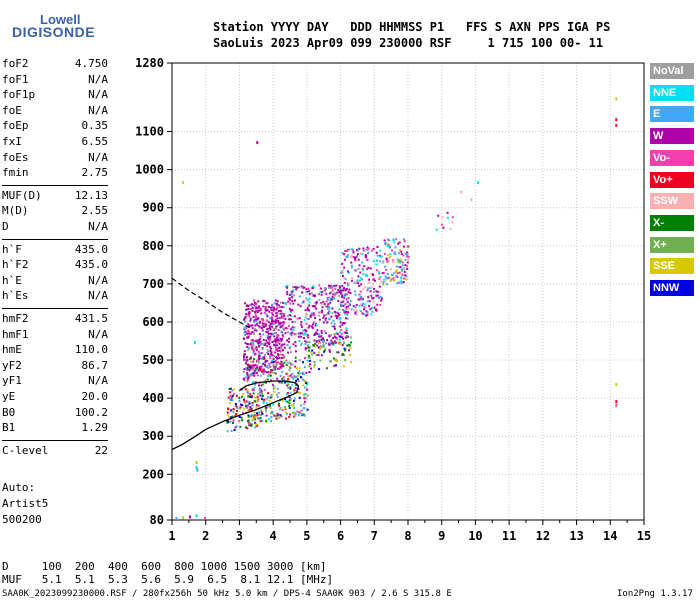  I want to click on parameter-row: hmF2 431.5, so click(55, 319).